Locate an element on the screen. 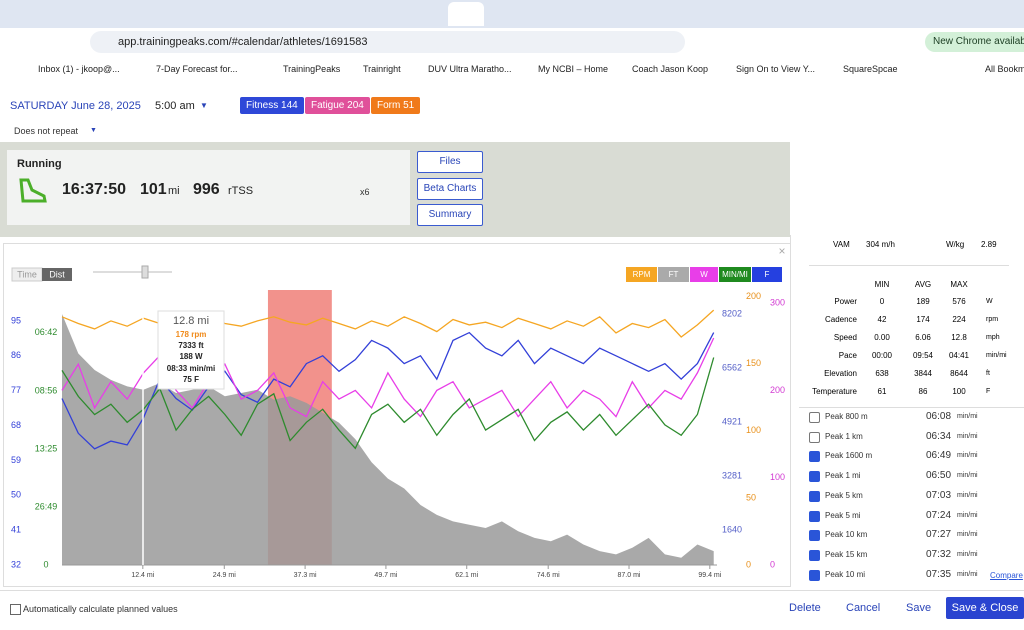  auto-checkbox is located at coordinates (15, 609).